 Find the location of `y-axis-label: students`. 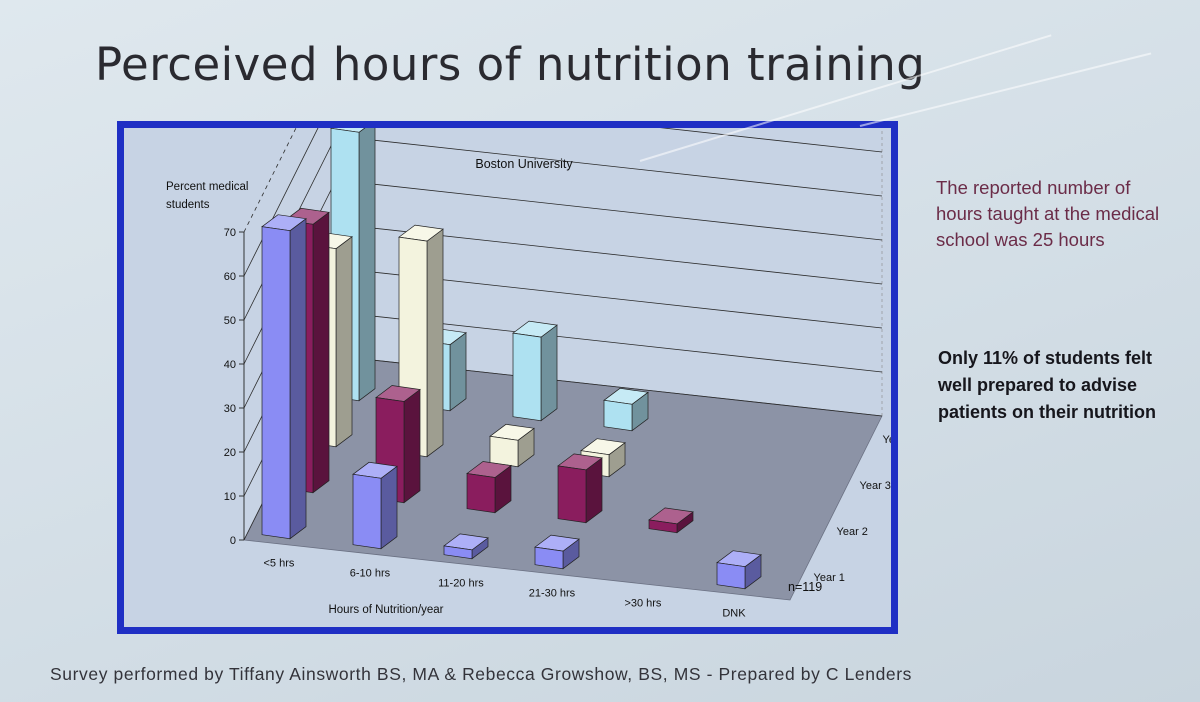

y-axis-label: students is located at coordinates (188, 205).